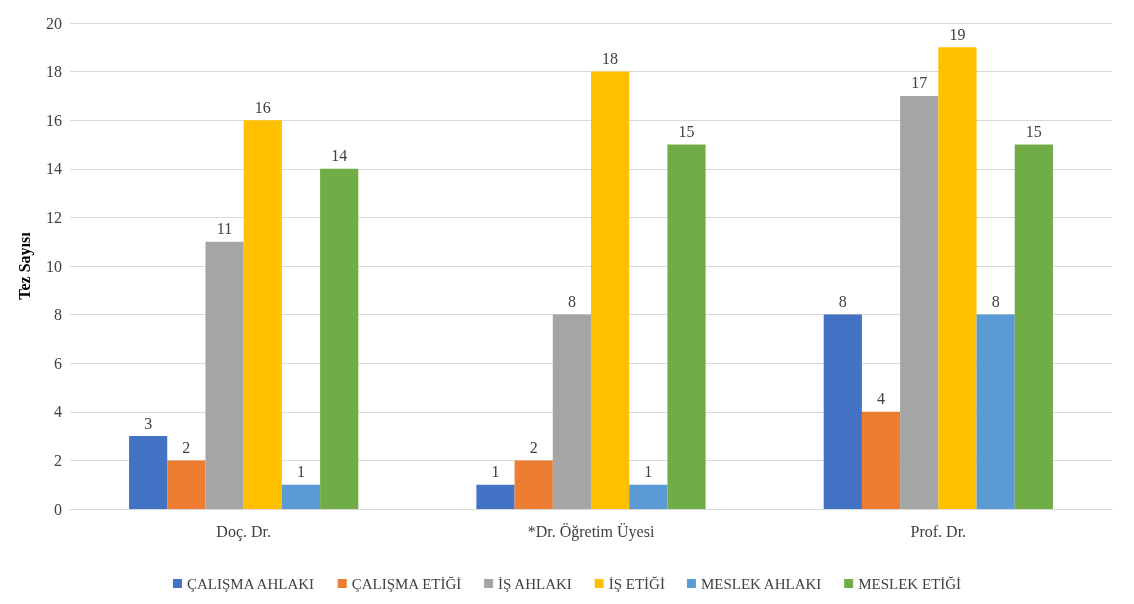  Describe the element at coordinates (224, 229) in the screenshot. I see `data-label: 11` at that location.